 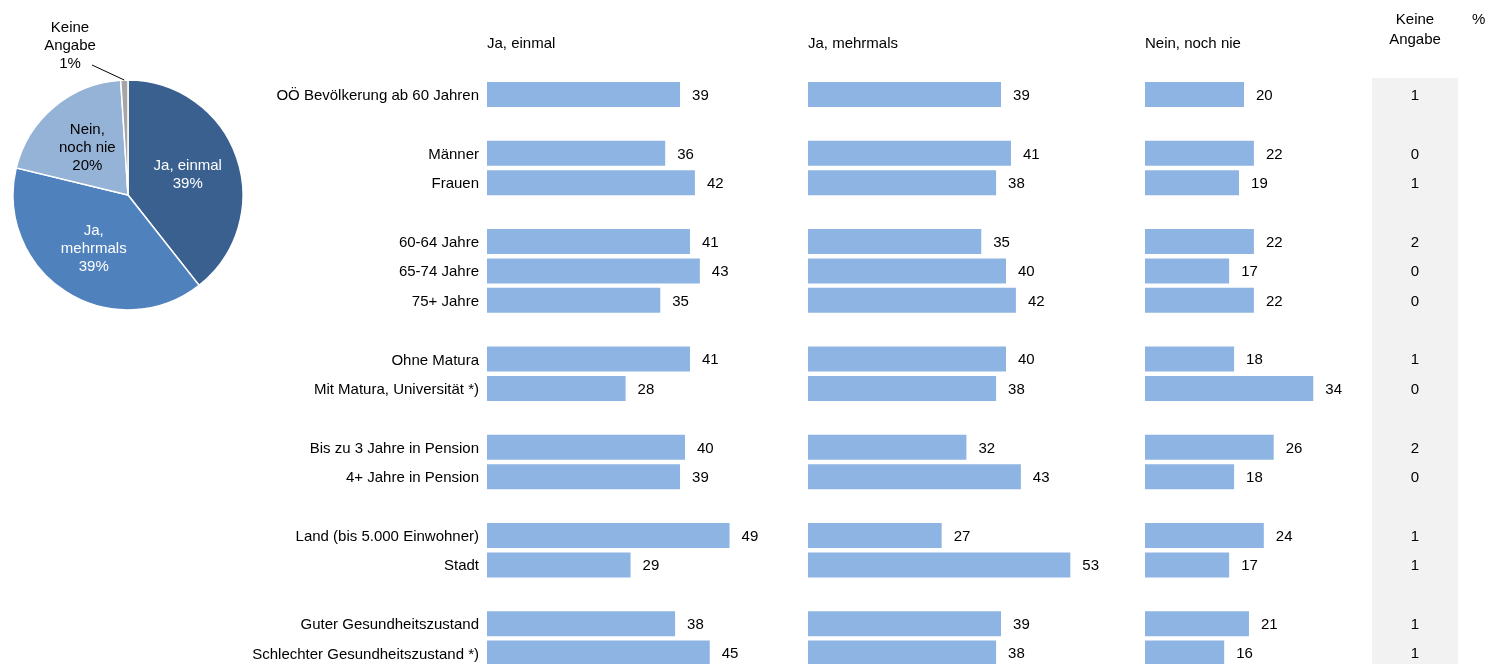 I want to click on y-tick-label: Guter Gesundheitszustand, so click(x=389, y=624).